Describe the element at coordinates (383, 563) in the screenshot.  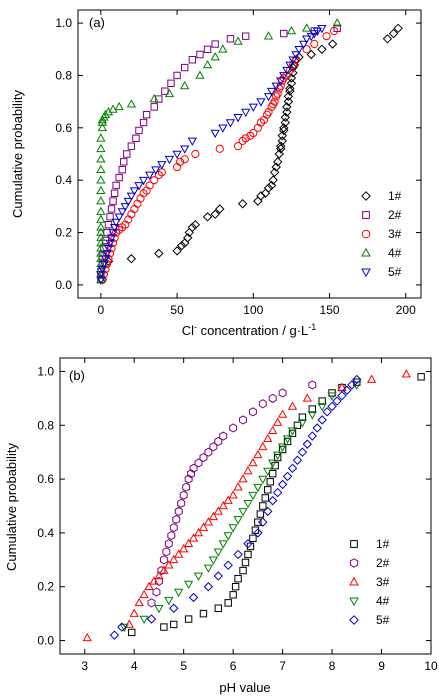
I see `panel-b-legend-label-2: 2#` at that location.